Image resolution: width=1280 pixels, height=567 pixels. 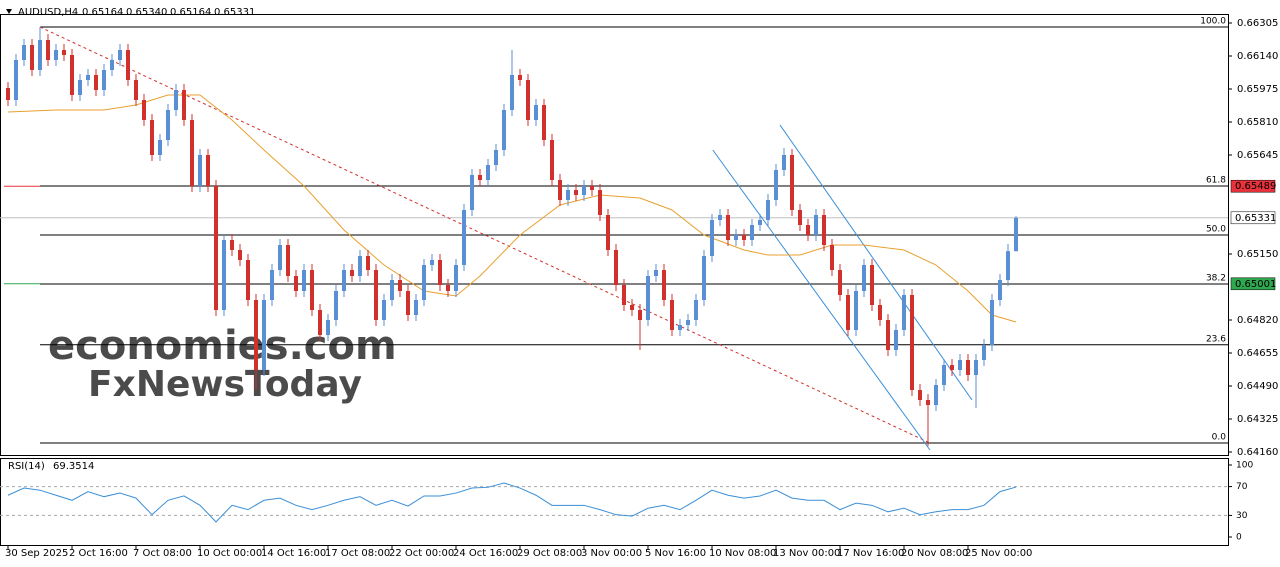 What do you see at coordinates (1257, 320) in the screenshot?
I see `y-tick-label: 0.64820` at bounding box center [1257, 320].